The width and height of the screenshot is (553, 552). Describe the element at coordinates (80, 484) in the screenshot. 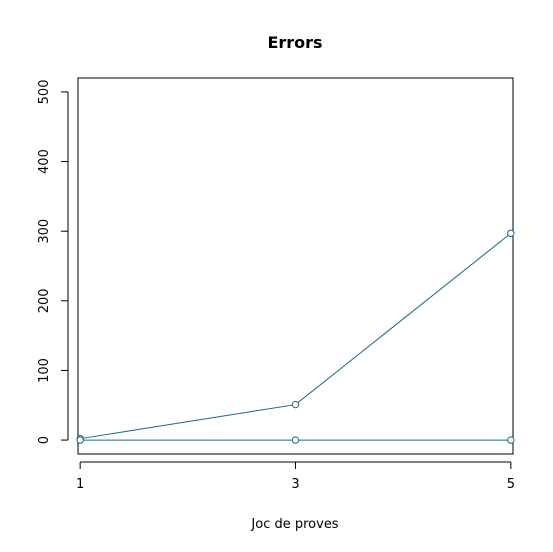

I see `x-tick-label: 1` at that location.